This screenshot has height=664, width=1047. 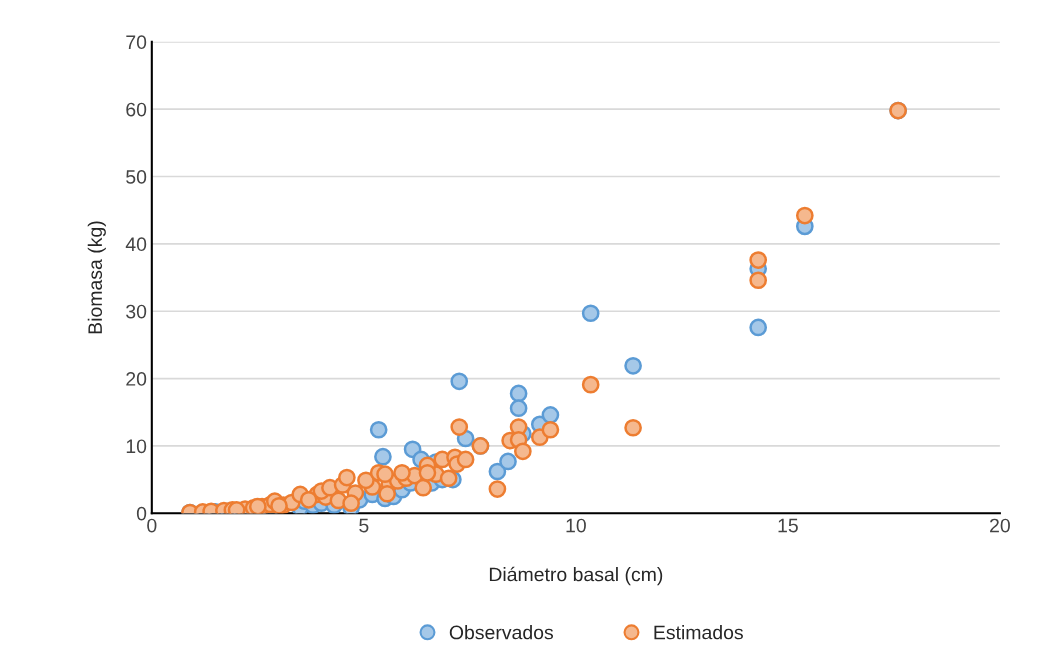 I want to click on x-tick-label: 0, so click(x=152, y=525).